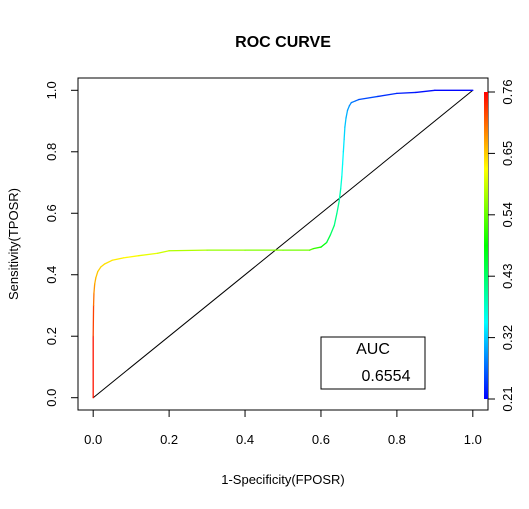  What do you see at coordinates (321, 439) in the screenshot?
I see `x-tick-label: 0.6` at bounding box center [321, 439].